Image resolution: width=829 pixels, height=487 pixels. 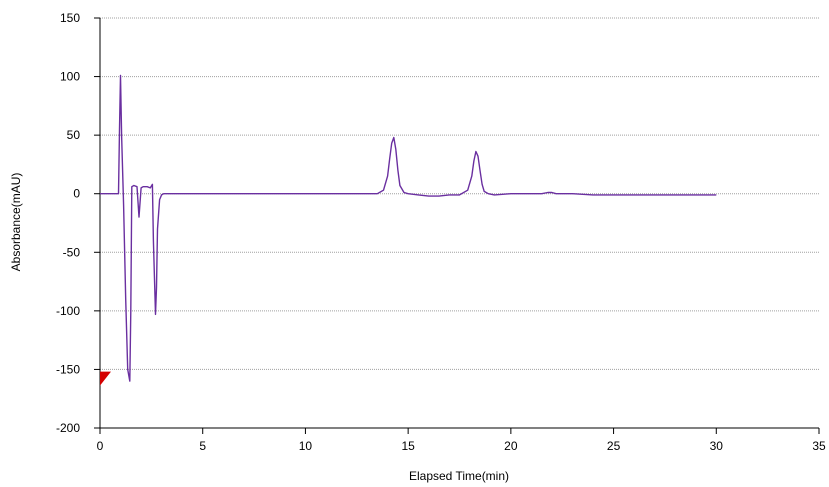 What do you see at coordinates (408, 446) in the screenshot?
I see `x-tick-label: 15` at bounding box center [408, 446].